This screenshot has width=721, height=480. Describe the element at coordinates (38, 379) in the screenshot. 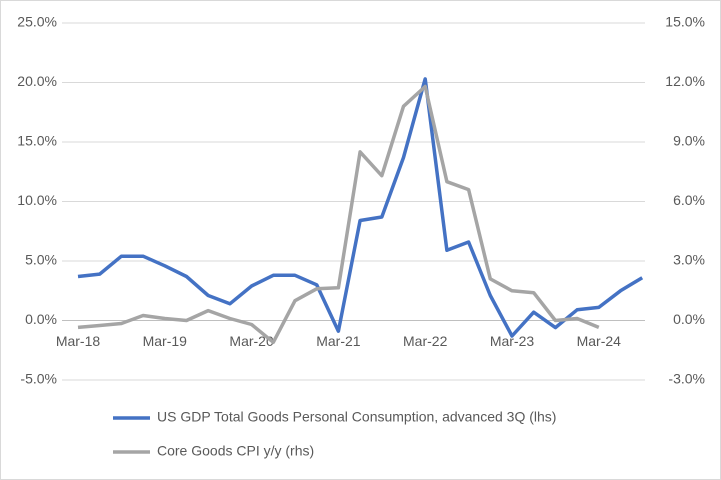

I see `y-tick-label: -5.0%` at that location.